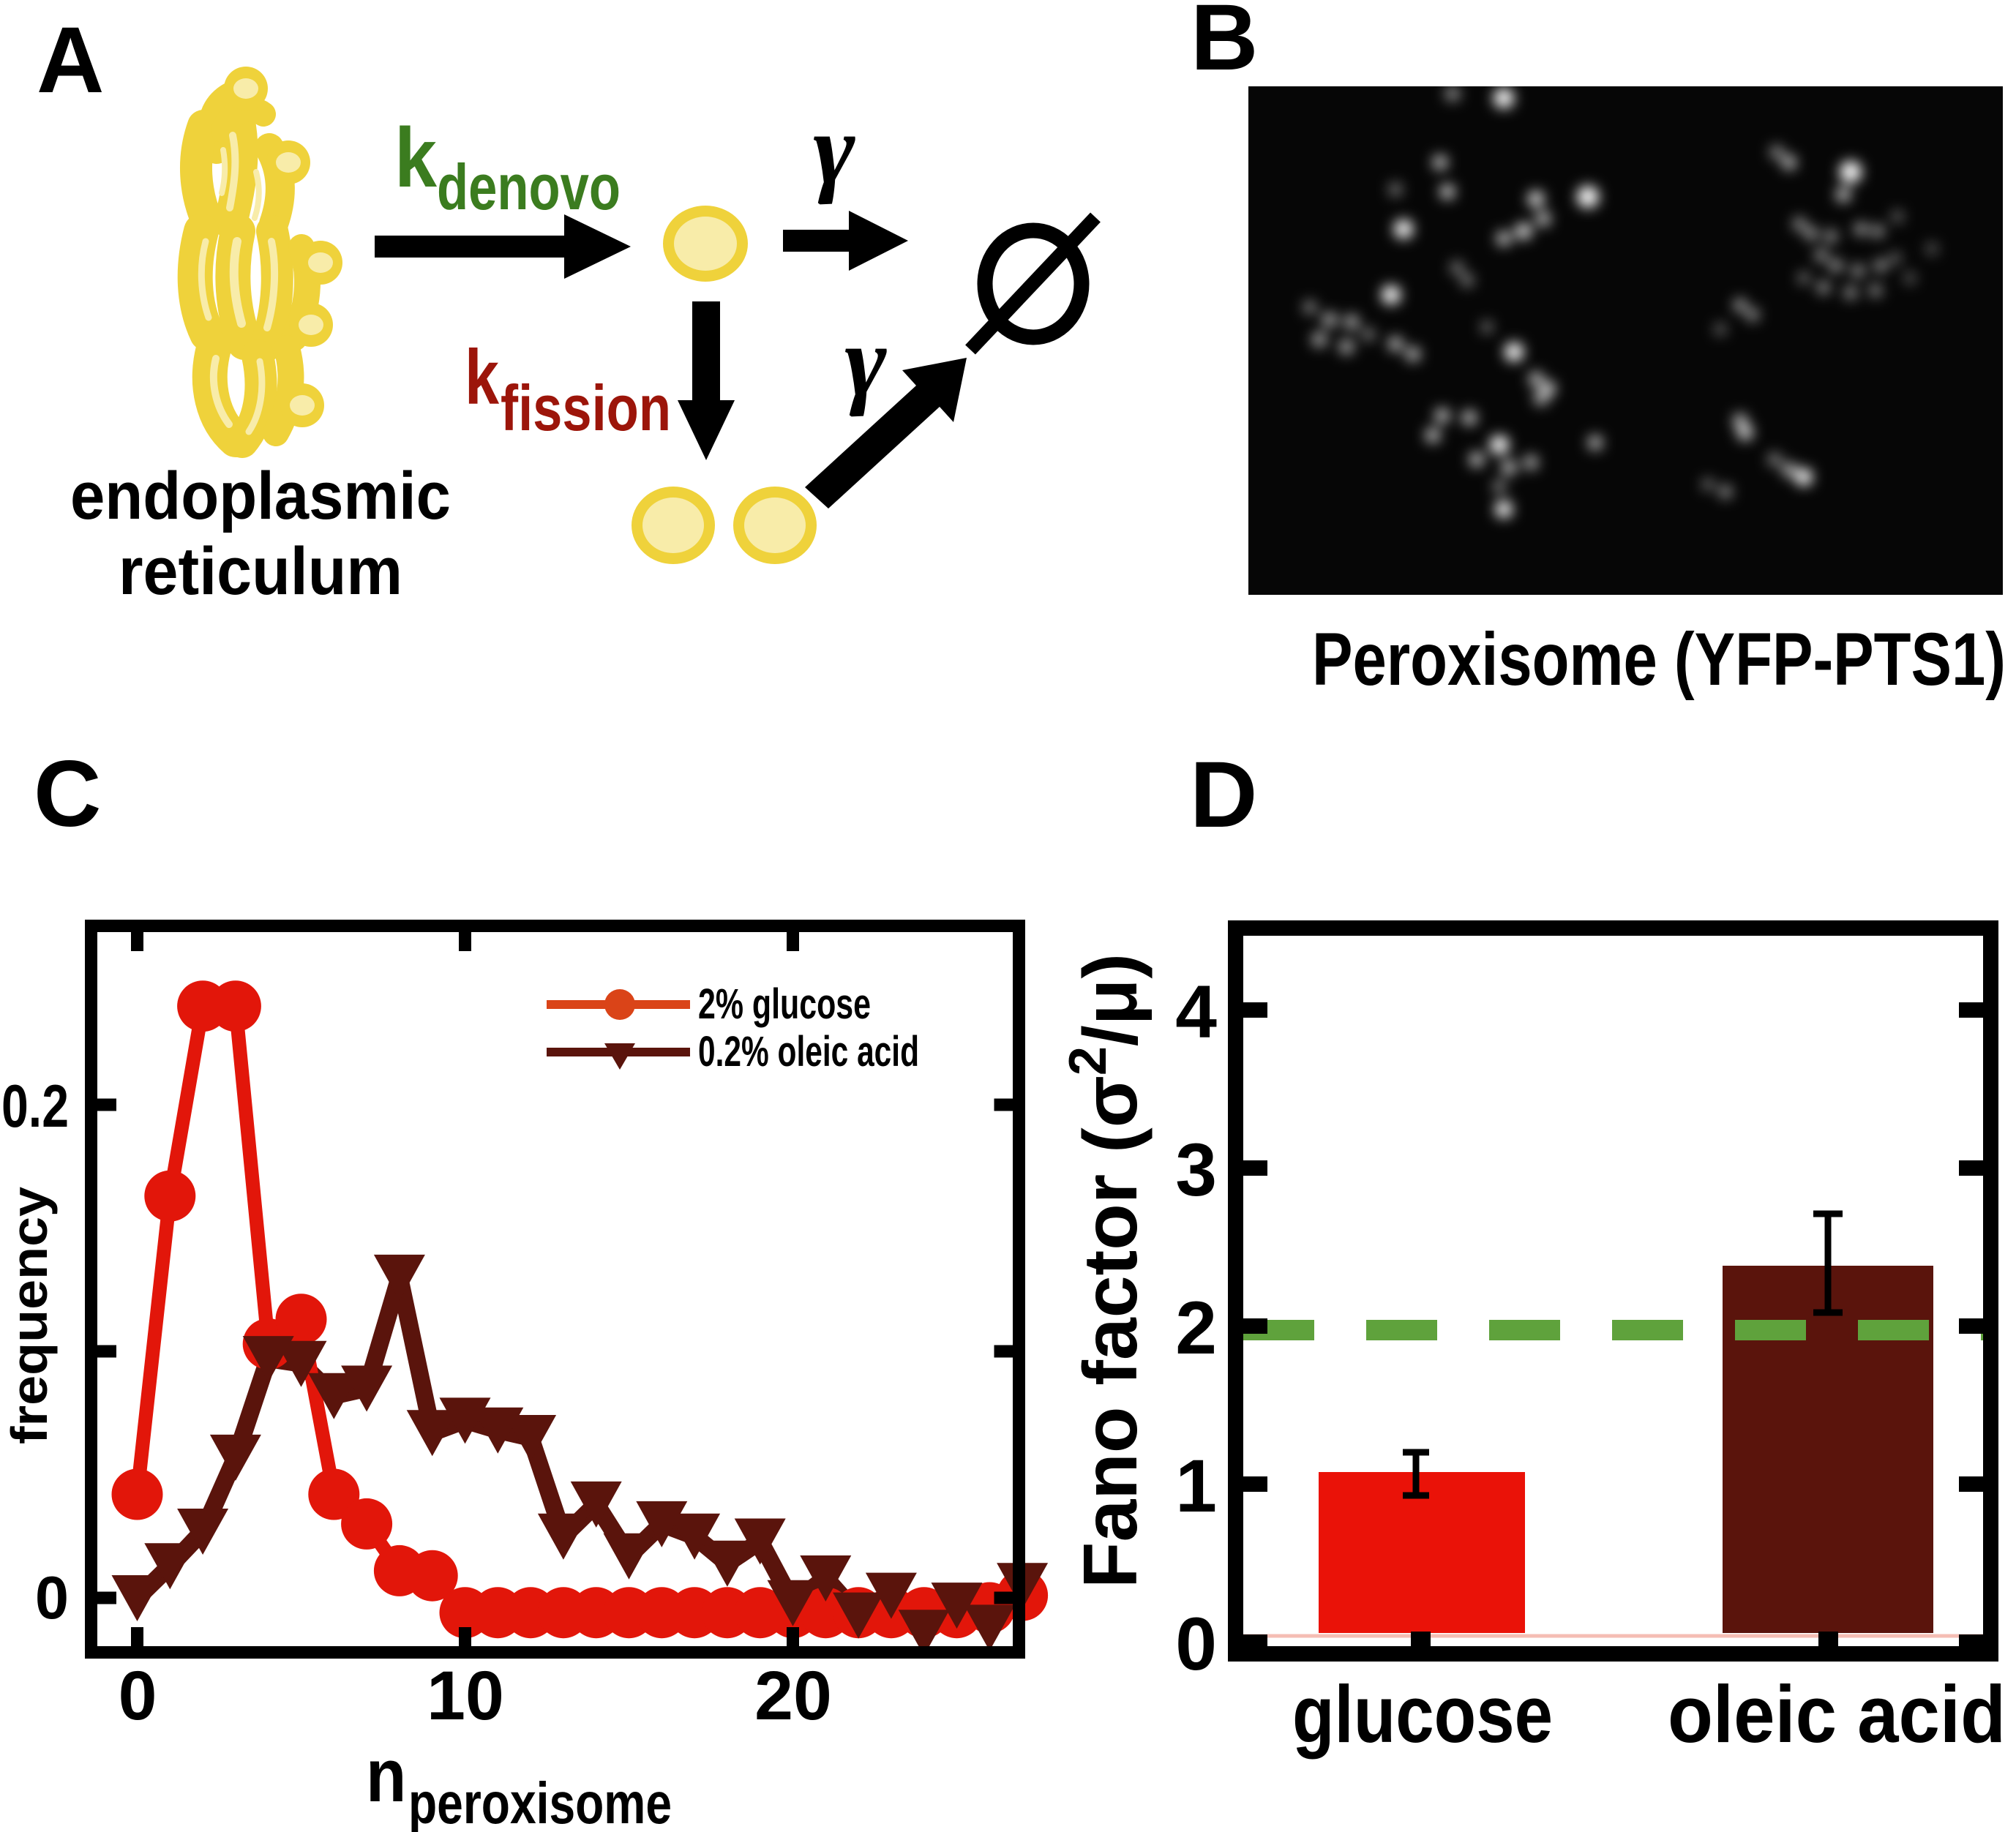 The height and width of the screenshot is (1832, 2016). I want to click on svg-text: reticulum, so click(260, 571).